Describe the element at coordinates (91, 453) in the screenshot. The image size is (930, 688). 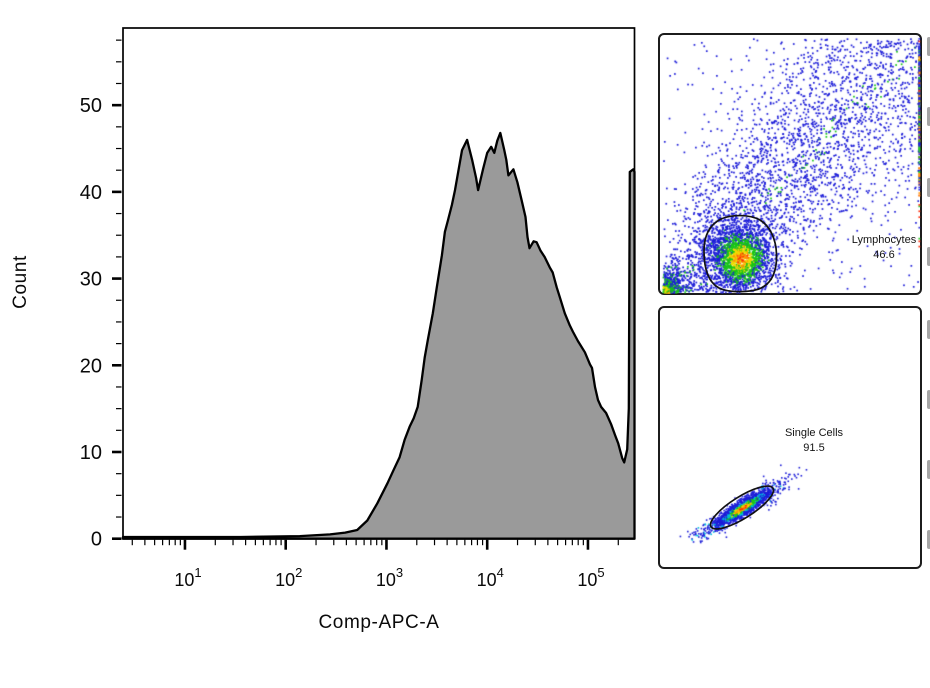
I see `svg-text: 10` at that location.